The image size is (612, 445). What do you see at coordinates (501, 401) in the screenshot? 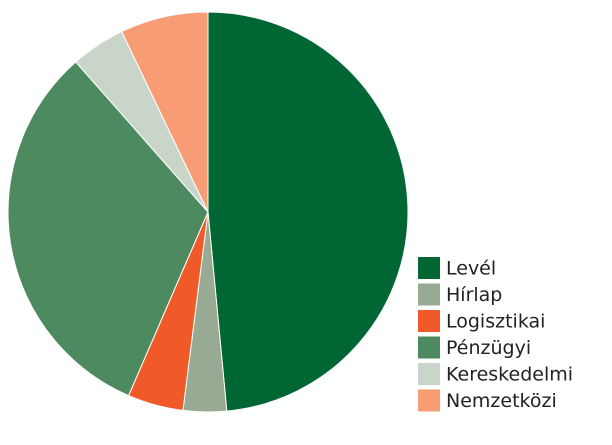
I see `legend-label: Nemzetközi` at bounding box center [501, 401].